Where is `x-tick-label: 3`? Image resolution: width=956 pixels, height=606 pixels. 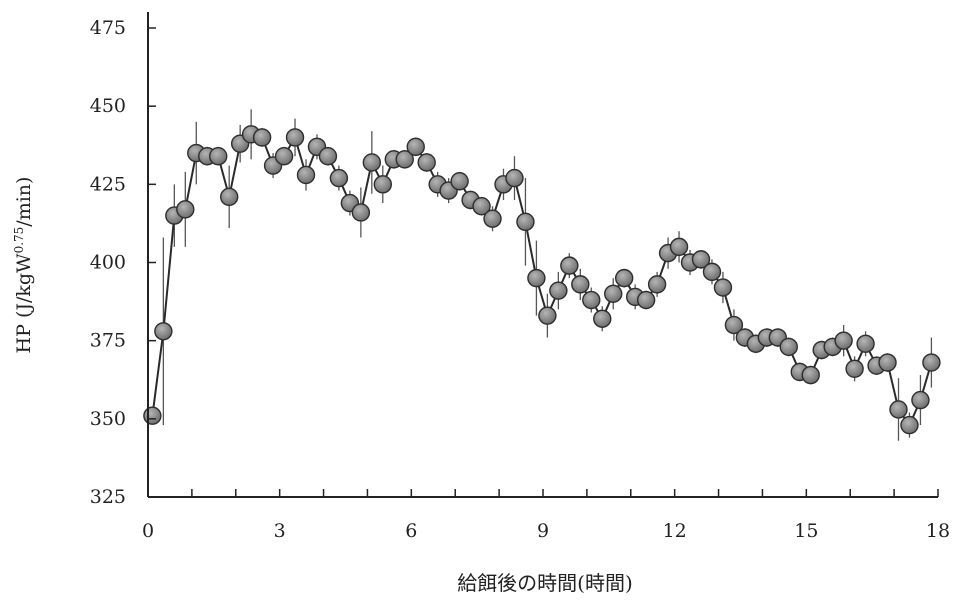
x-tick-label: 3 is located at coordinates (280, 531).